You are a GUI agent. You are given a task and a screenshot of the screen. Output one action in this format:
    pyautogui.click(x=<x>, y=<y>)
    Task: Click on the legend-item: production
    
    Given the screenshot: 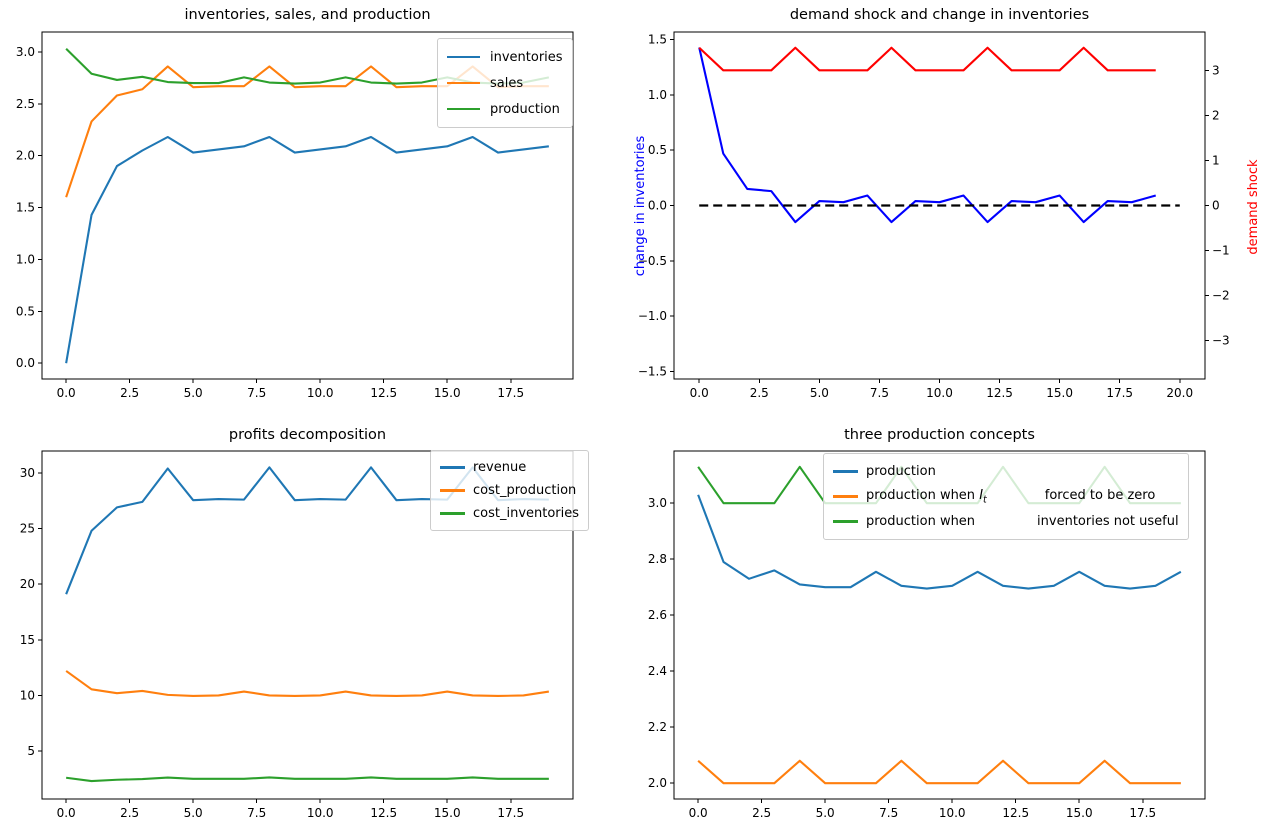 What is the action you would take?
    pyautogui.click(x=505, y=109)
    